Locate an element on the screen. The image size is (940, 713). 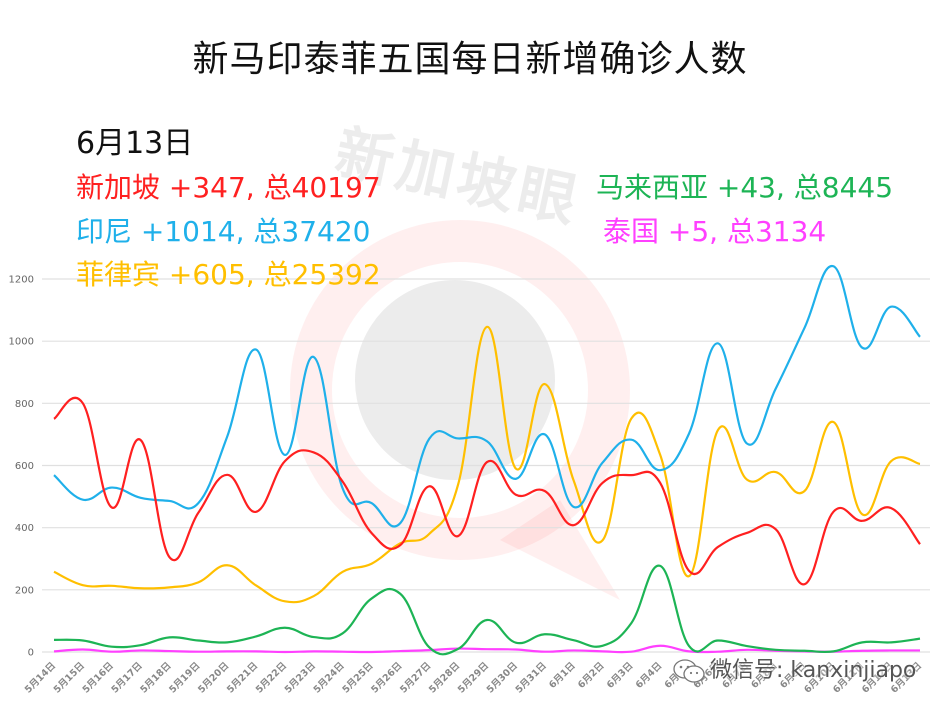
chart-date: 6月13日 is located at coordinates (135, 143).